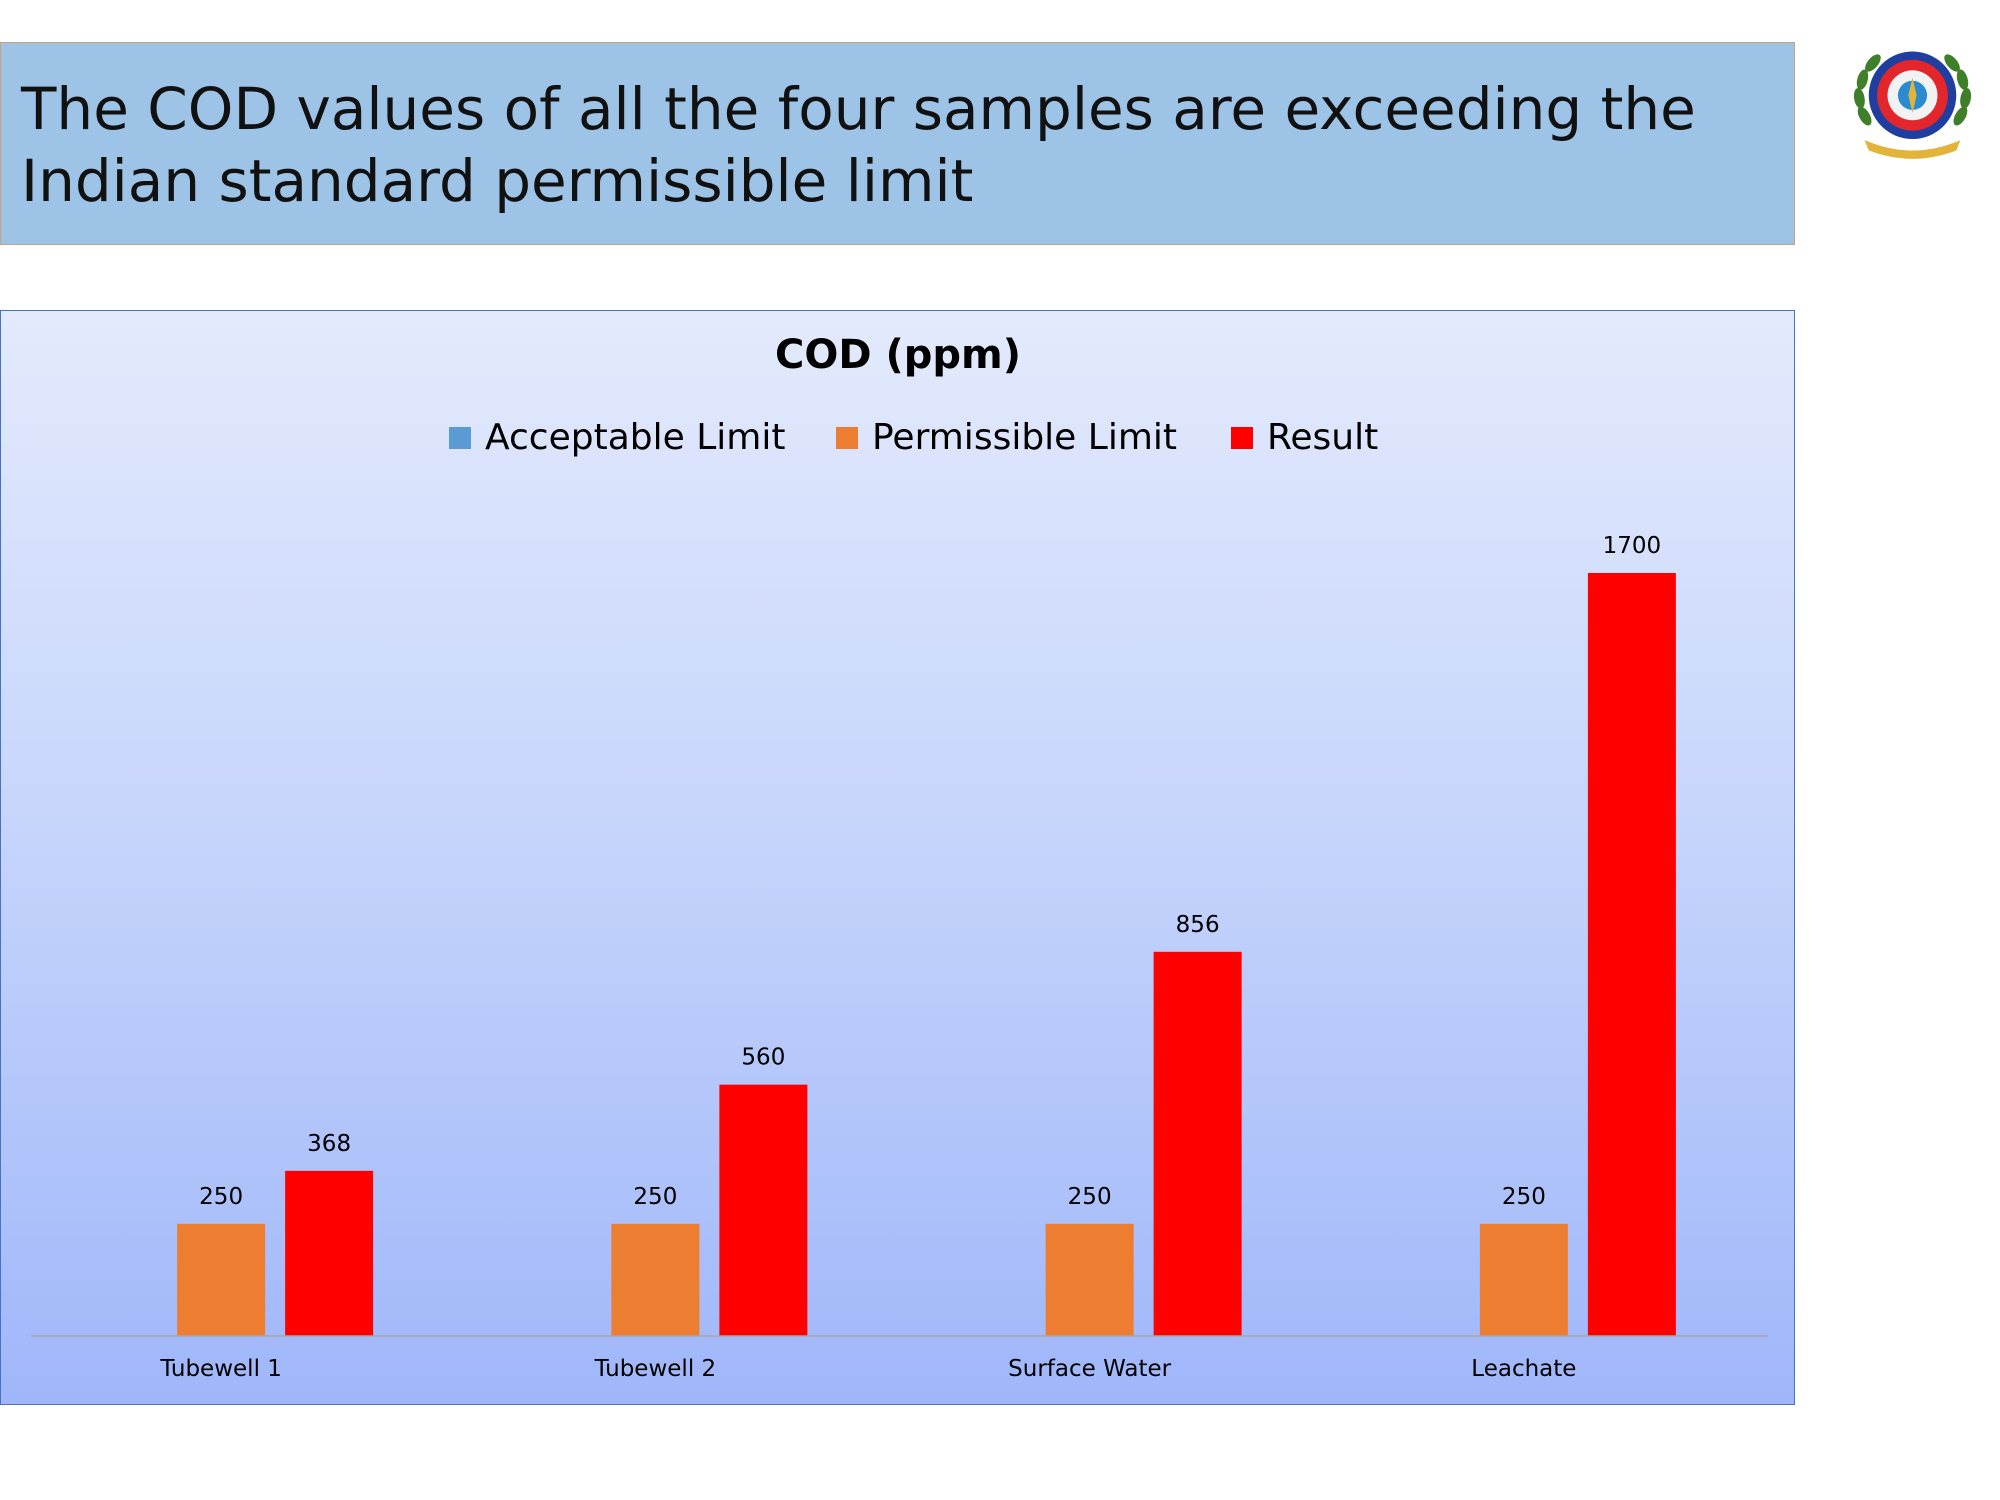  I want to click on category-label: Surface Water, so click(1089, 1369).